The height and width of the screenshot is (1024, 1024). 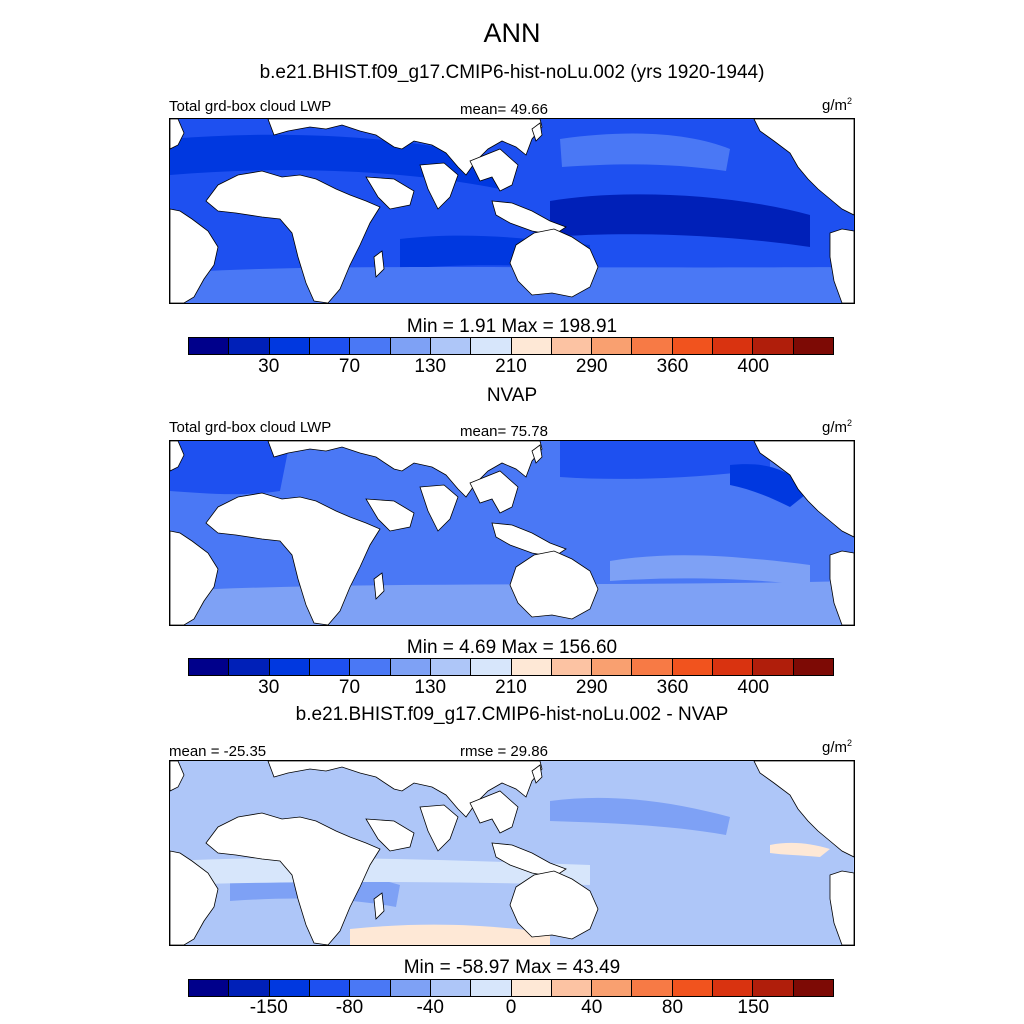 What do you see at coordinates (592, 1007) in the screenshot?
I see `colorbar-tick-label: 40` at bounding box center [592, 1007].